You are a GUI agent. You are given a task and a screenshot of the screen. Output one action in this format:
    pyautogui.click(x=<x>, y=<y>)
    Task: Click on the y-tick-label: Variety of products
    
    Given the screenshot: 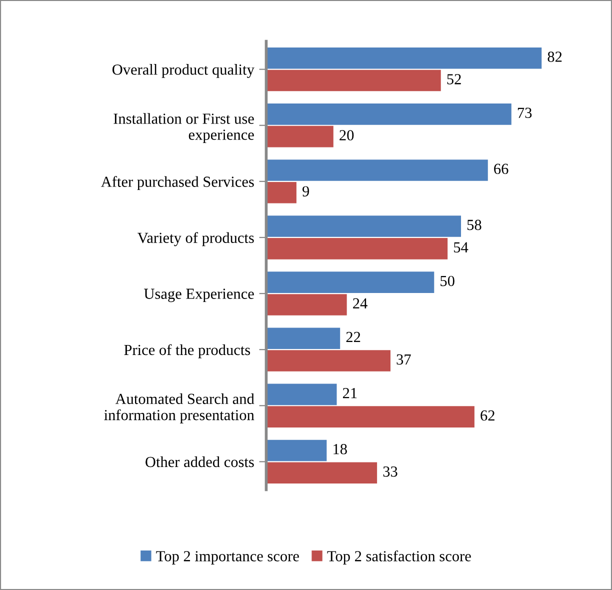 What is the action you would take?
    pyautogui.click(x=195, y=239)
    